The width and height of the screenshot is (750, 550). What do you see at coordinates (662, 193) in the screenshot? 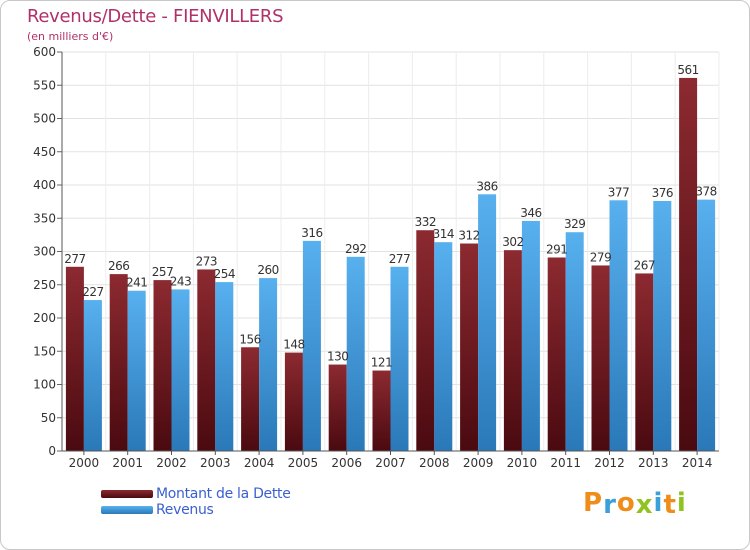
I see `data-label: 376` at bounding box center [662, 193].